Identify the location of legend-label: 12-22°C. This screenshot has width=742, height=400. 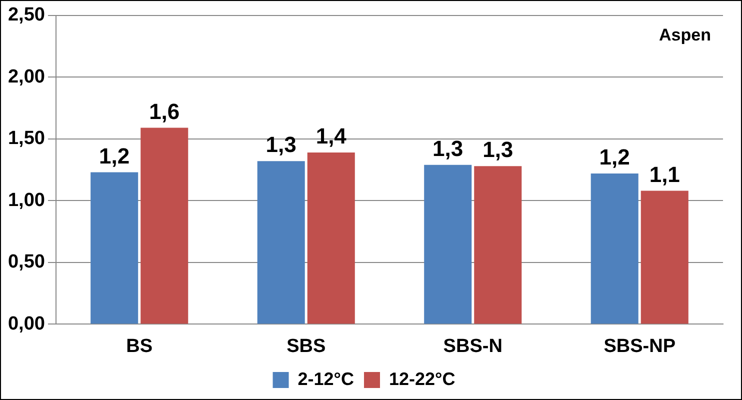
(422, 378).